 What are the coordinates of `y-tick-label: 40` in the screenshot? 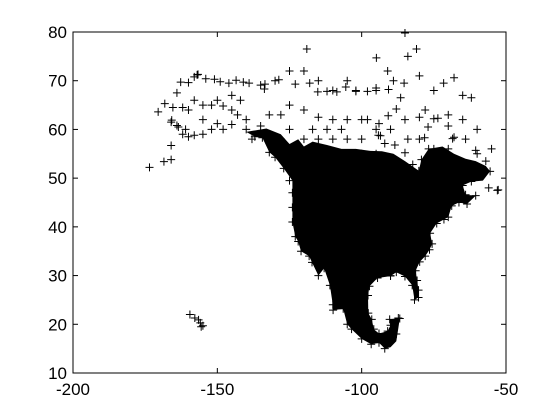 It's located at (57, 227).